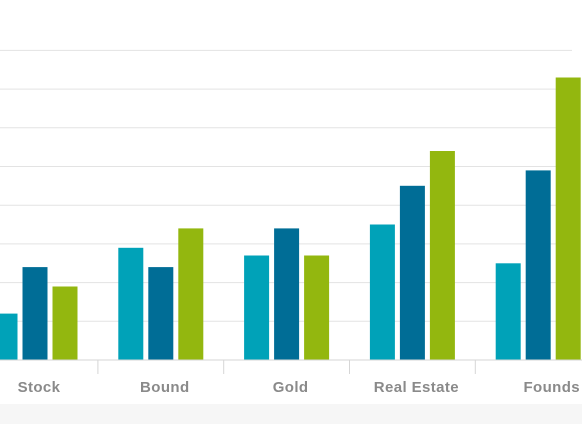 The width and height of the screenshot is (582, 424). What do you see at coordinates (416, 387) in the screenshot?
I see `x-tick-label: Real Estate` at bounding box center [416, 387].